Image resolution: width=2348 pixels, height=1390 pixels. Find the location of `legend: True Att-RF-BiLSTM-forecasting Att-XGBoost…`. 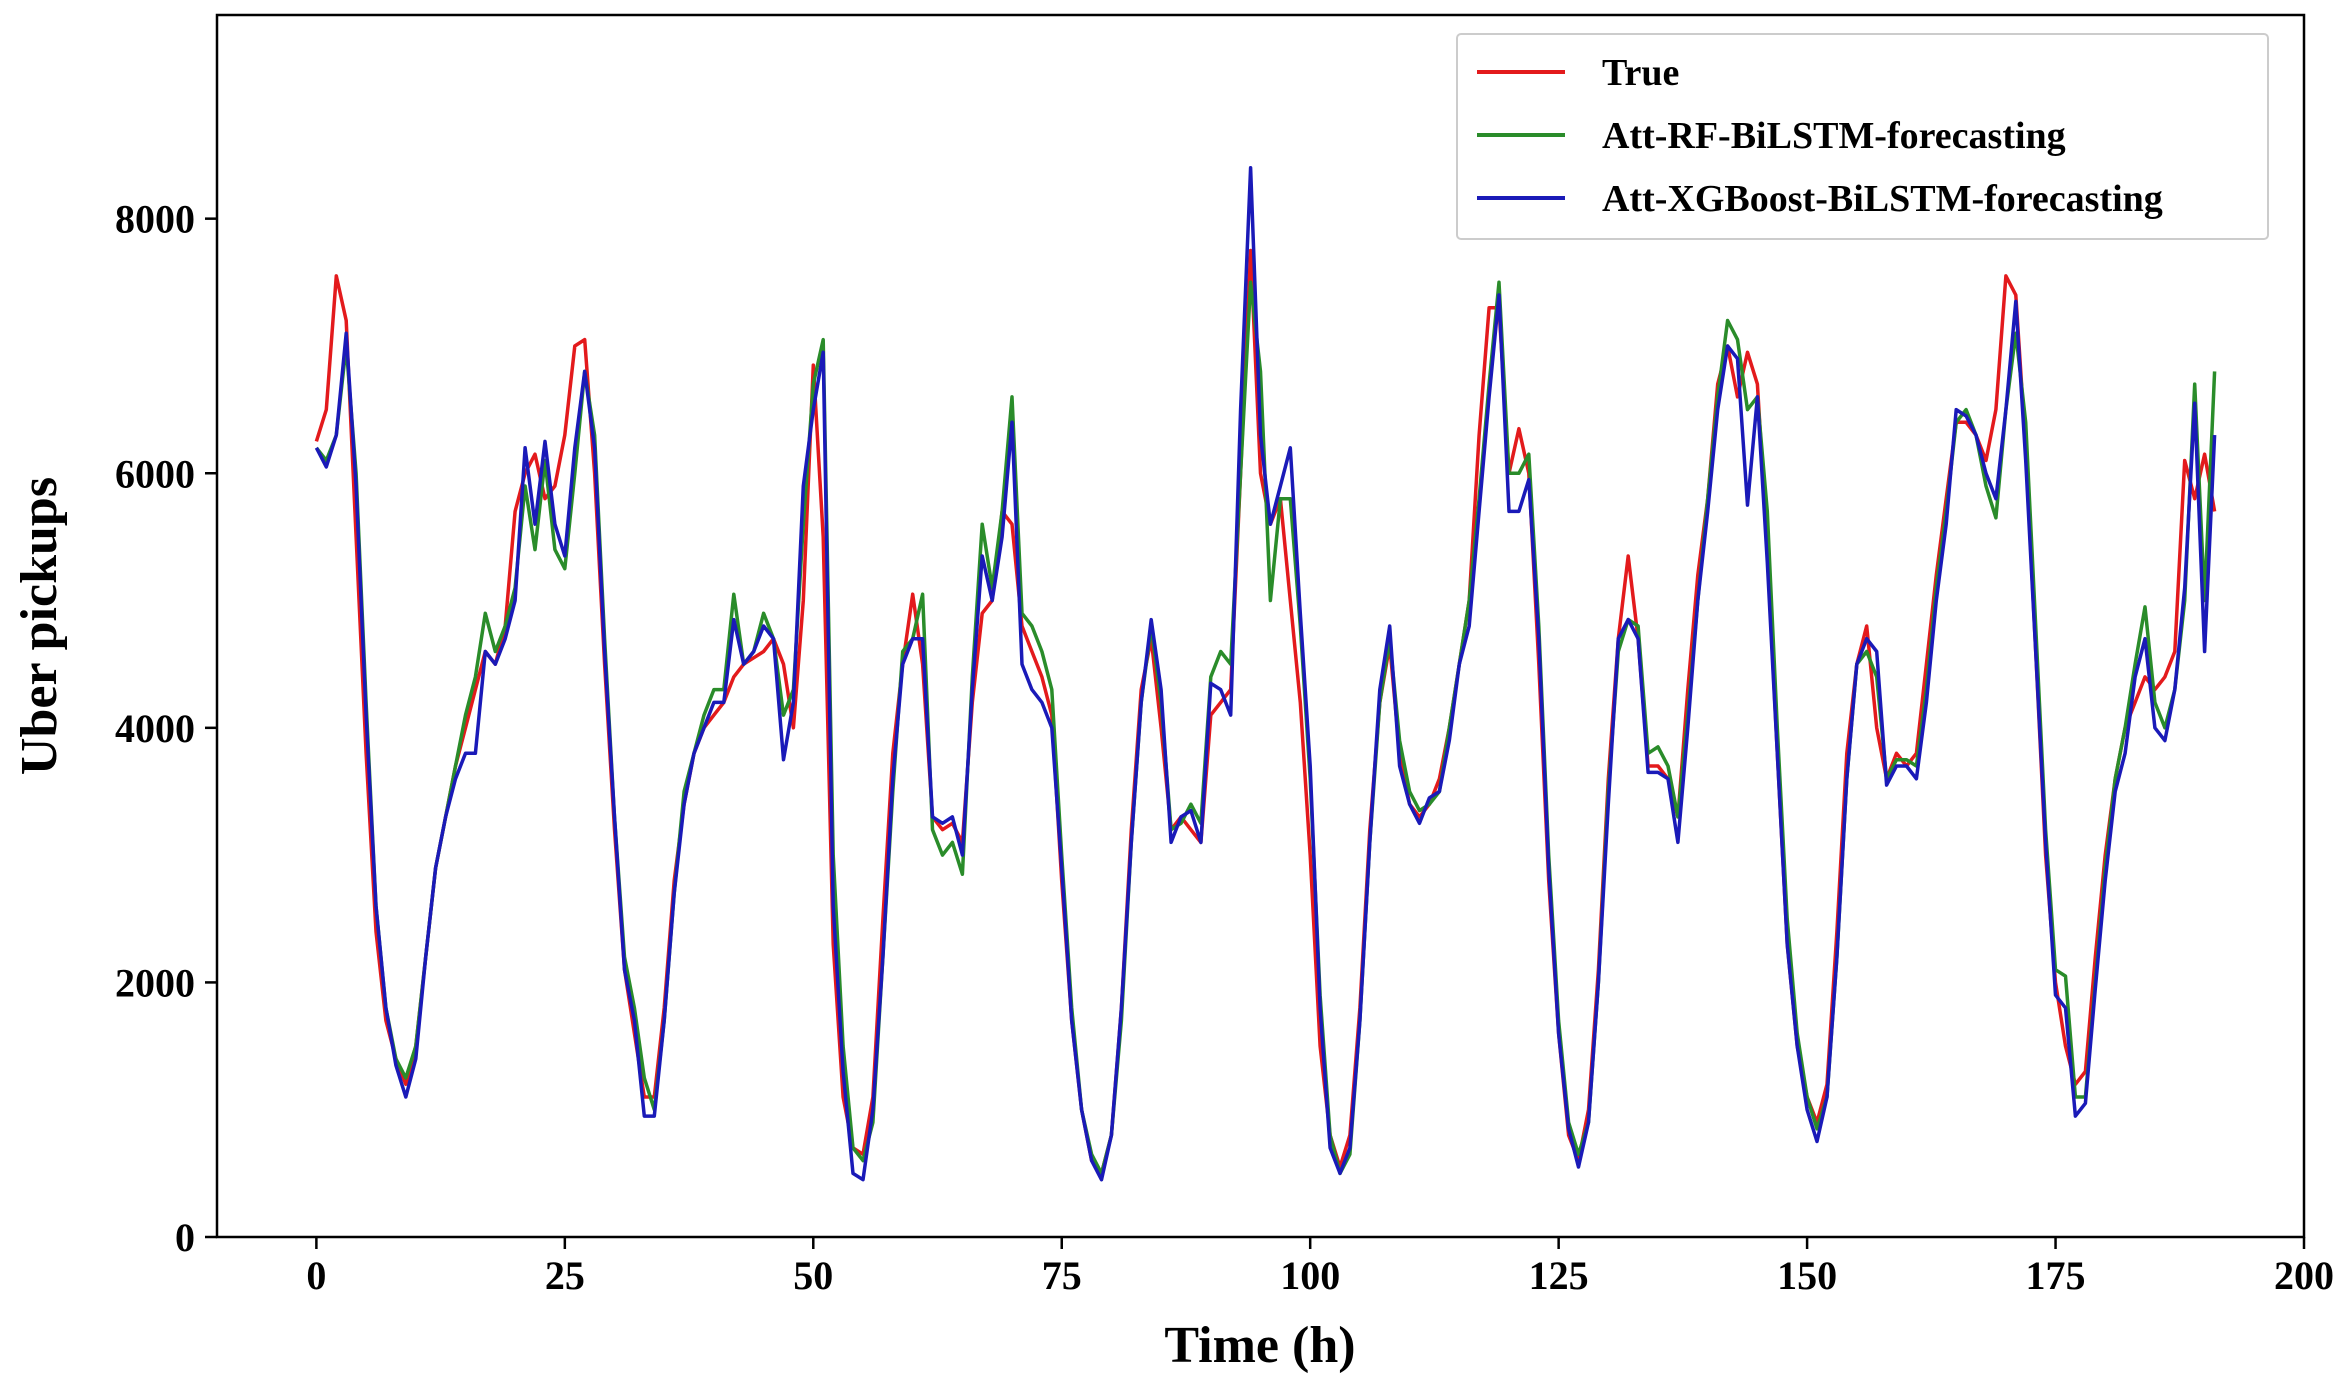

legend: True Att-RF-BiLSTM-forecasting Att-XGBoost… is located at coordinates (1862, 136).